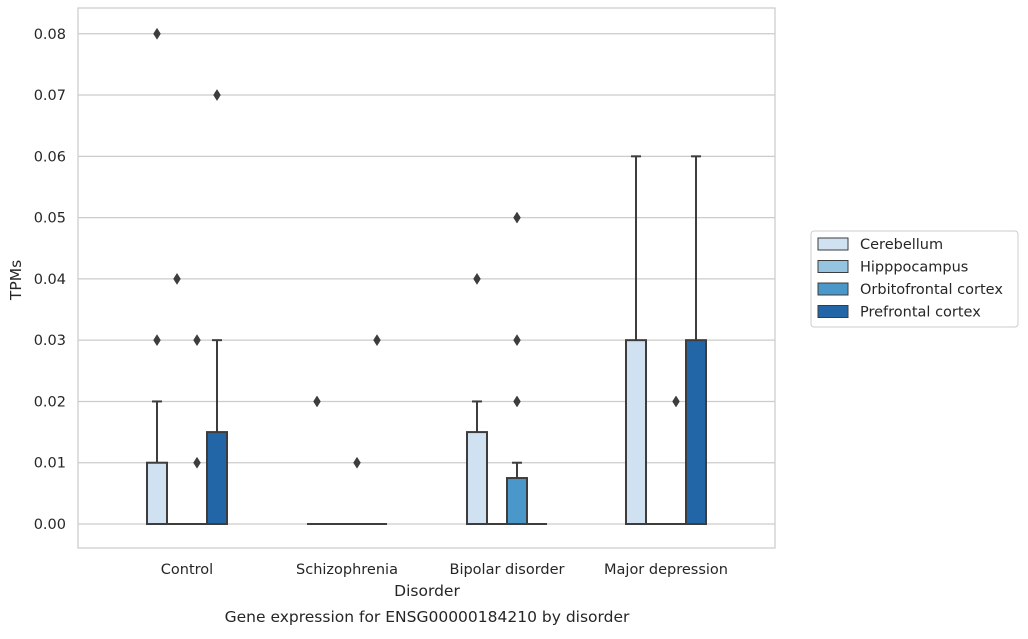  I want to click on y-axis-ticks: 0.00 0.01 0.02 0.03 0.04 0.05 0.06 0.07 0.08, so click(50, 280).